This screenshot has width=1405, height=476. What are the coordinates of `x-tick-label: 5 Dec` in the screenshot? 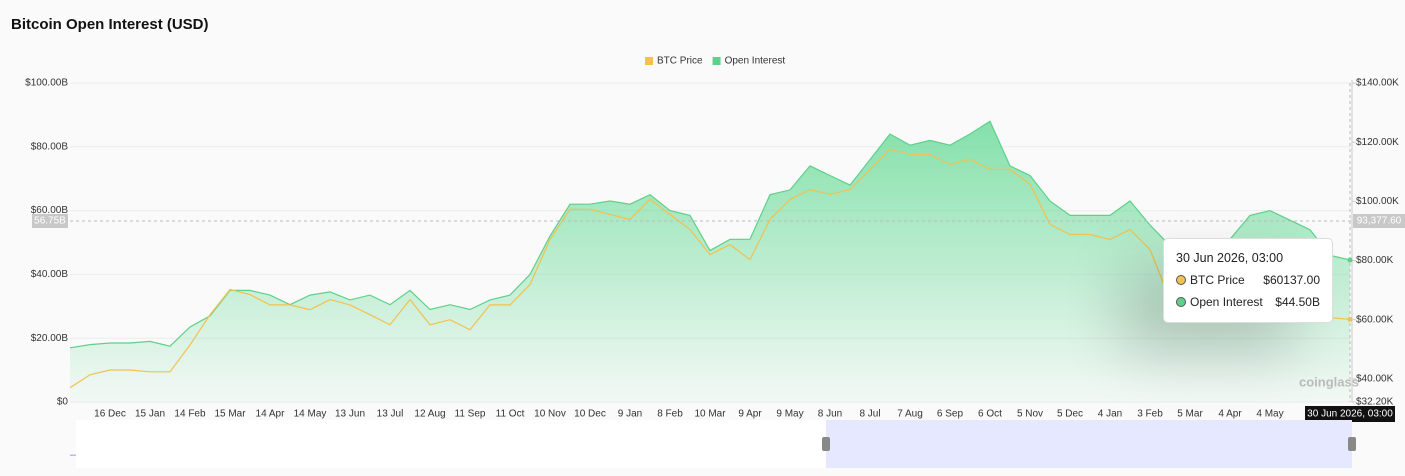 It's located at (1070, 414).